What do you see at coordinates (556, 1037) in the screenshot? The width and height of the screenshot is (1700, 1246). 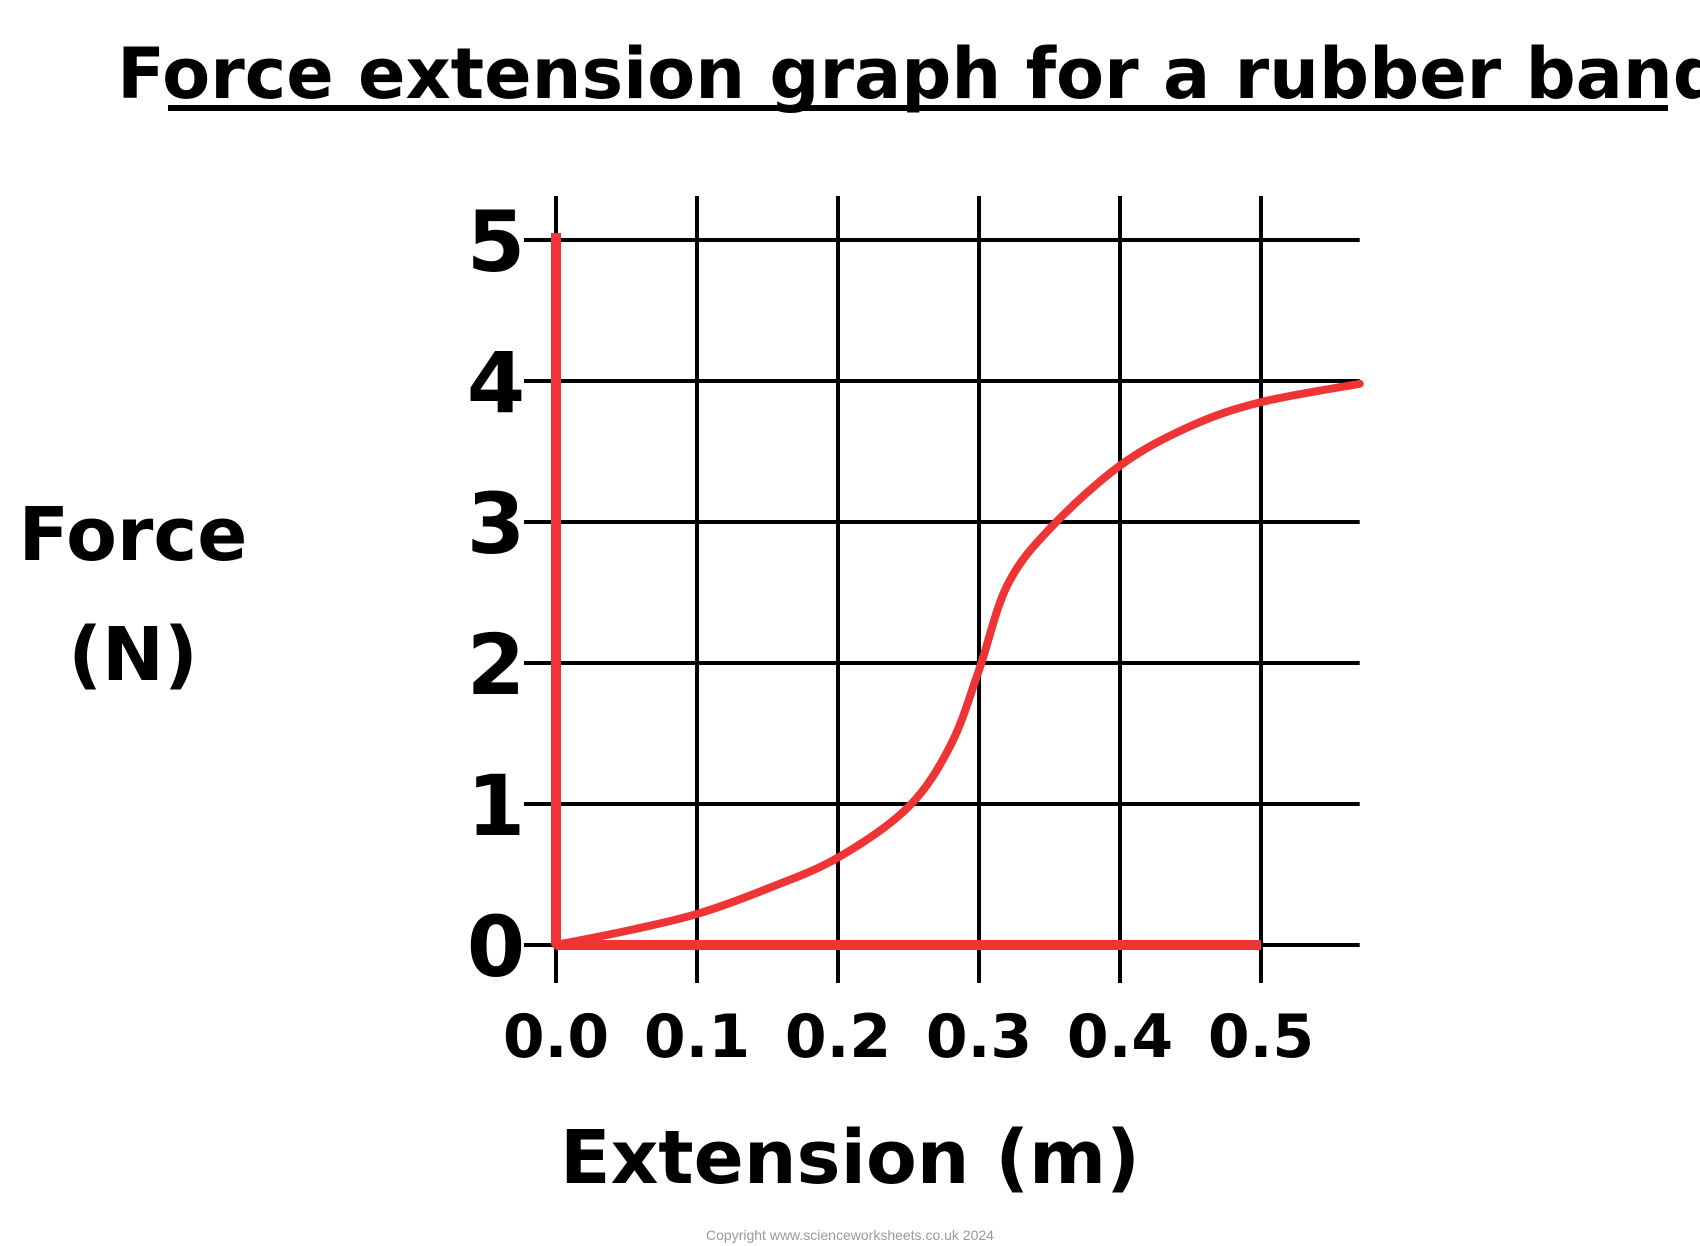 I see `x-tick-label-0.0: 0.0` at bounding box center [556, 1037].